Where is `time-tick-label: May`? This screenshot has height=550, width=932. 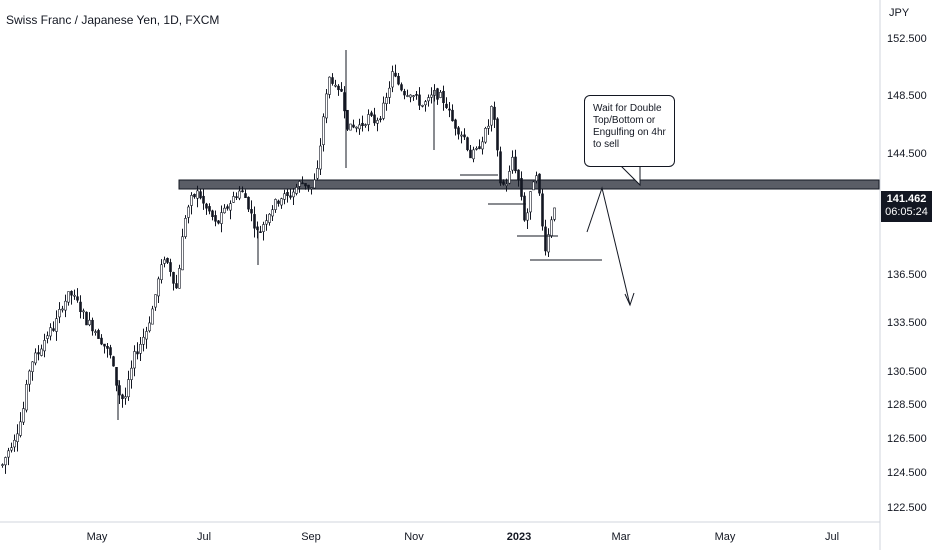
time-tick-label: May is located at coordinates (725, 537).